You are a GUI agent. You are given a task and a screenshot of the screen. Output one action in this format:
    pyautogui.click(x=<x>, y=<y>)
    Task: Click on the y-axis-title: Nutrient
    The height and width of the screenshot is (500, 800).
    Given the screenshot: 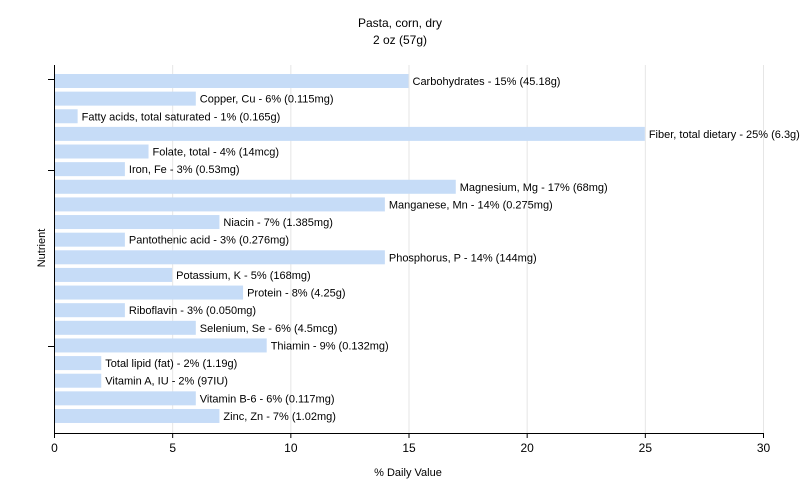 What is the action you would take?
    pyautogui.click(x=42, y=248)
    